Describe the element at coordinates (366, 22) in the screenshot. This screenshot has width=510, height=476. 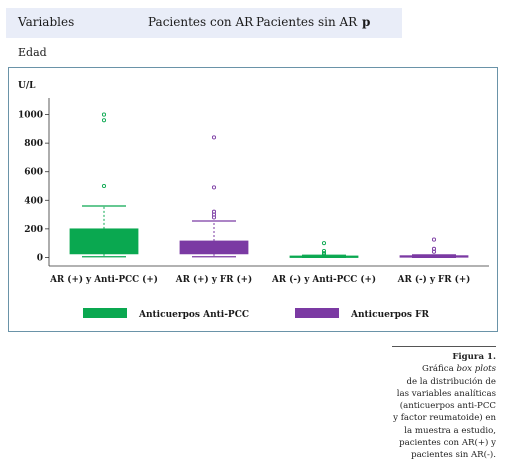
I see `header-p: p` at that location.